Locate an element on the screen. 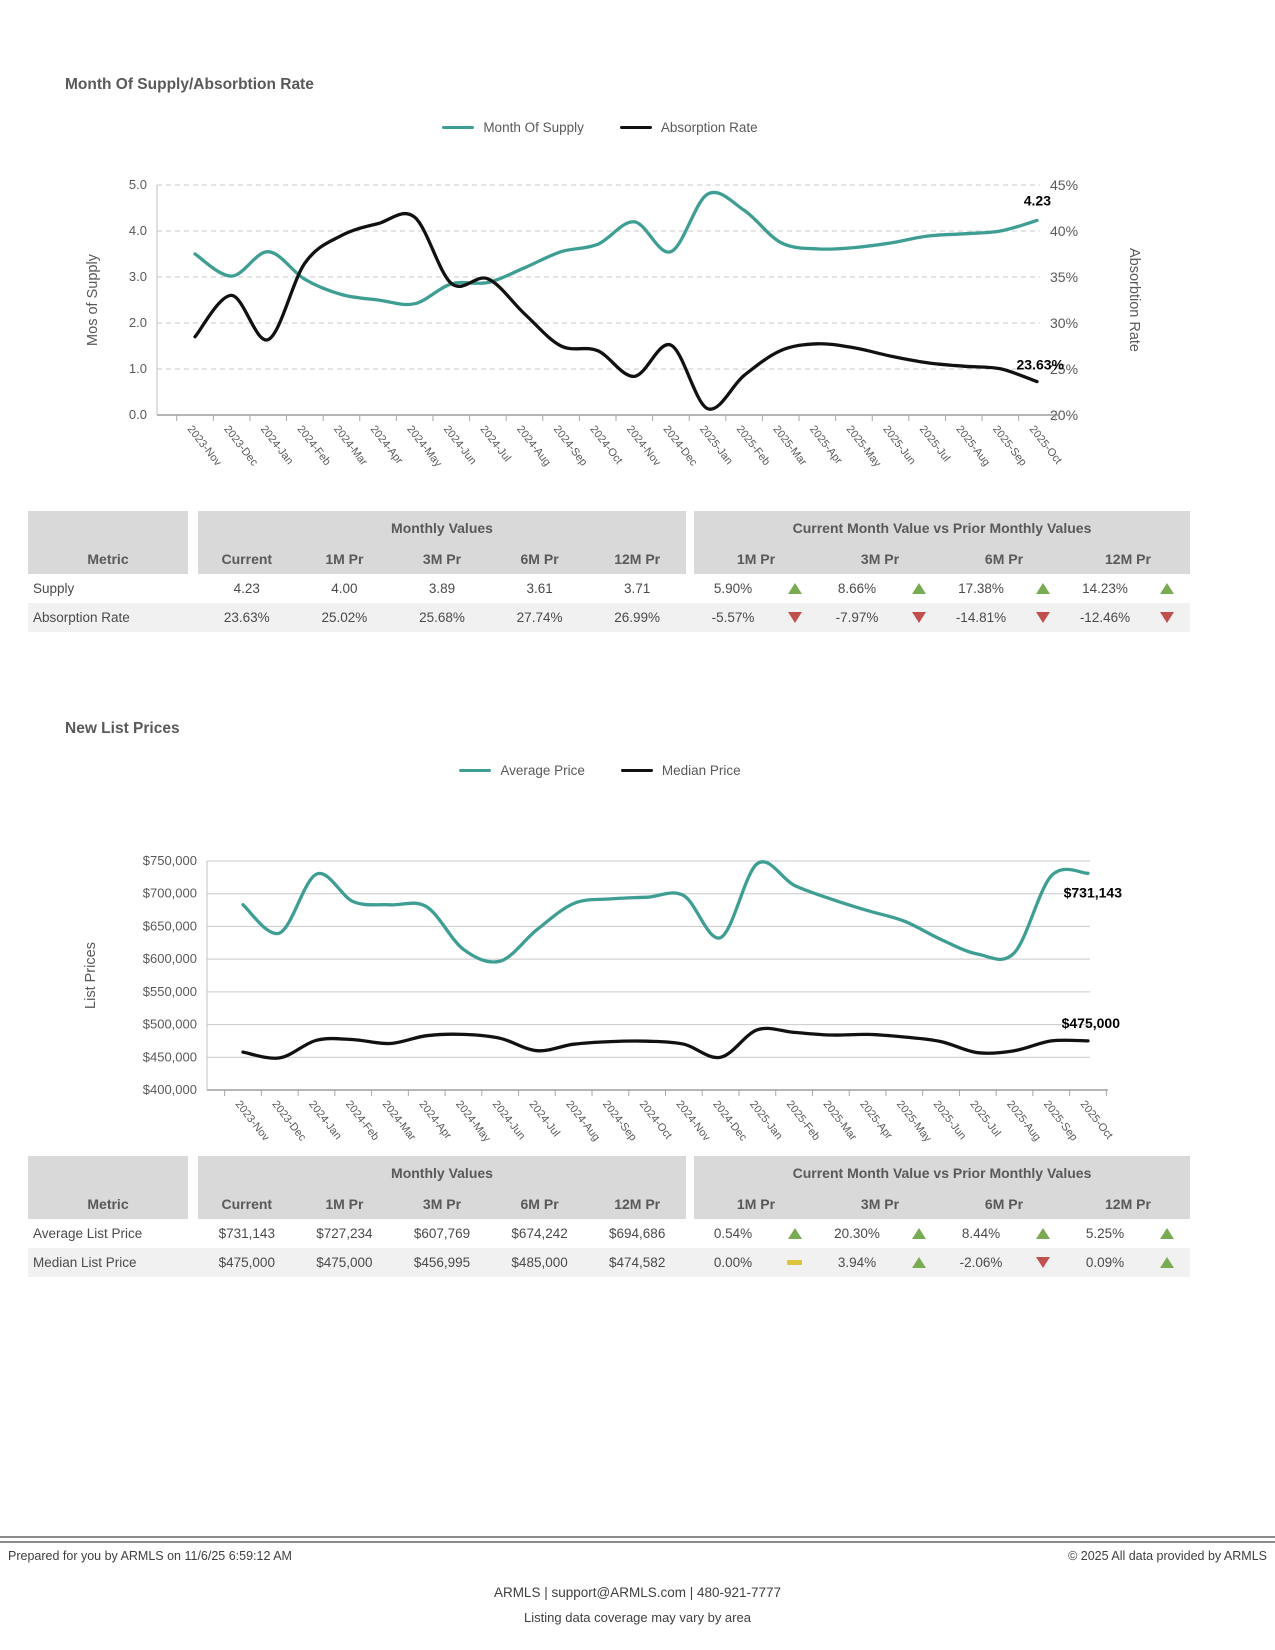  y-left-tick-label: $550,000 is located at coordinates (170, 991).